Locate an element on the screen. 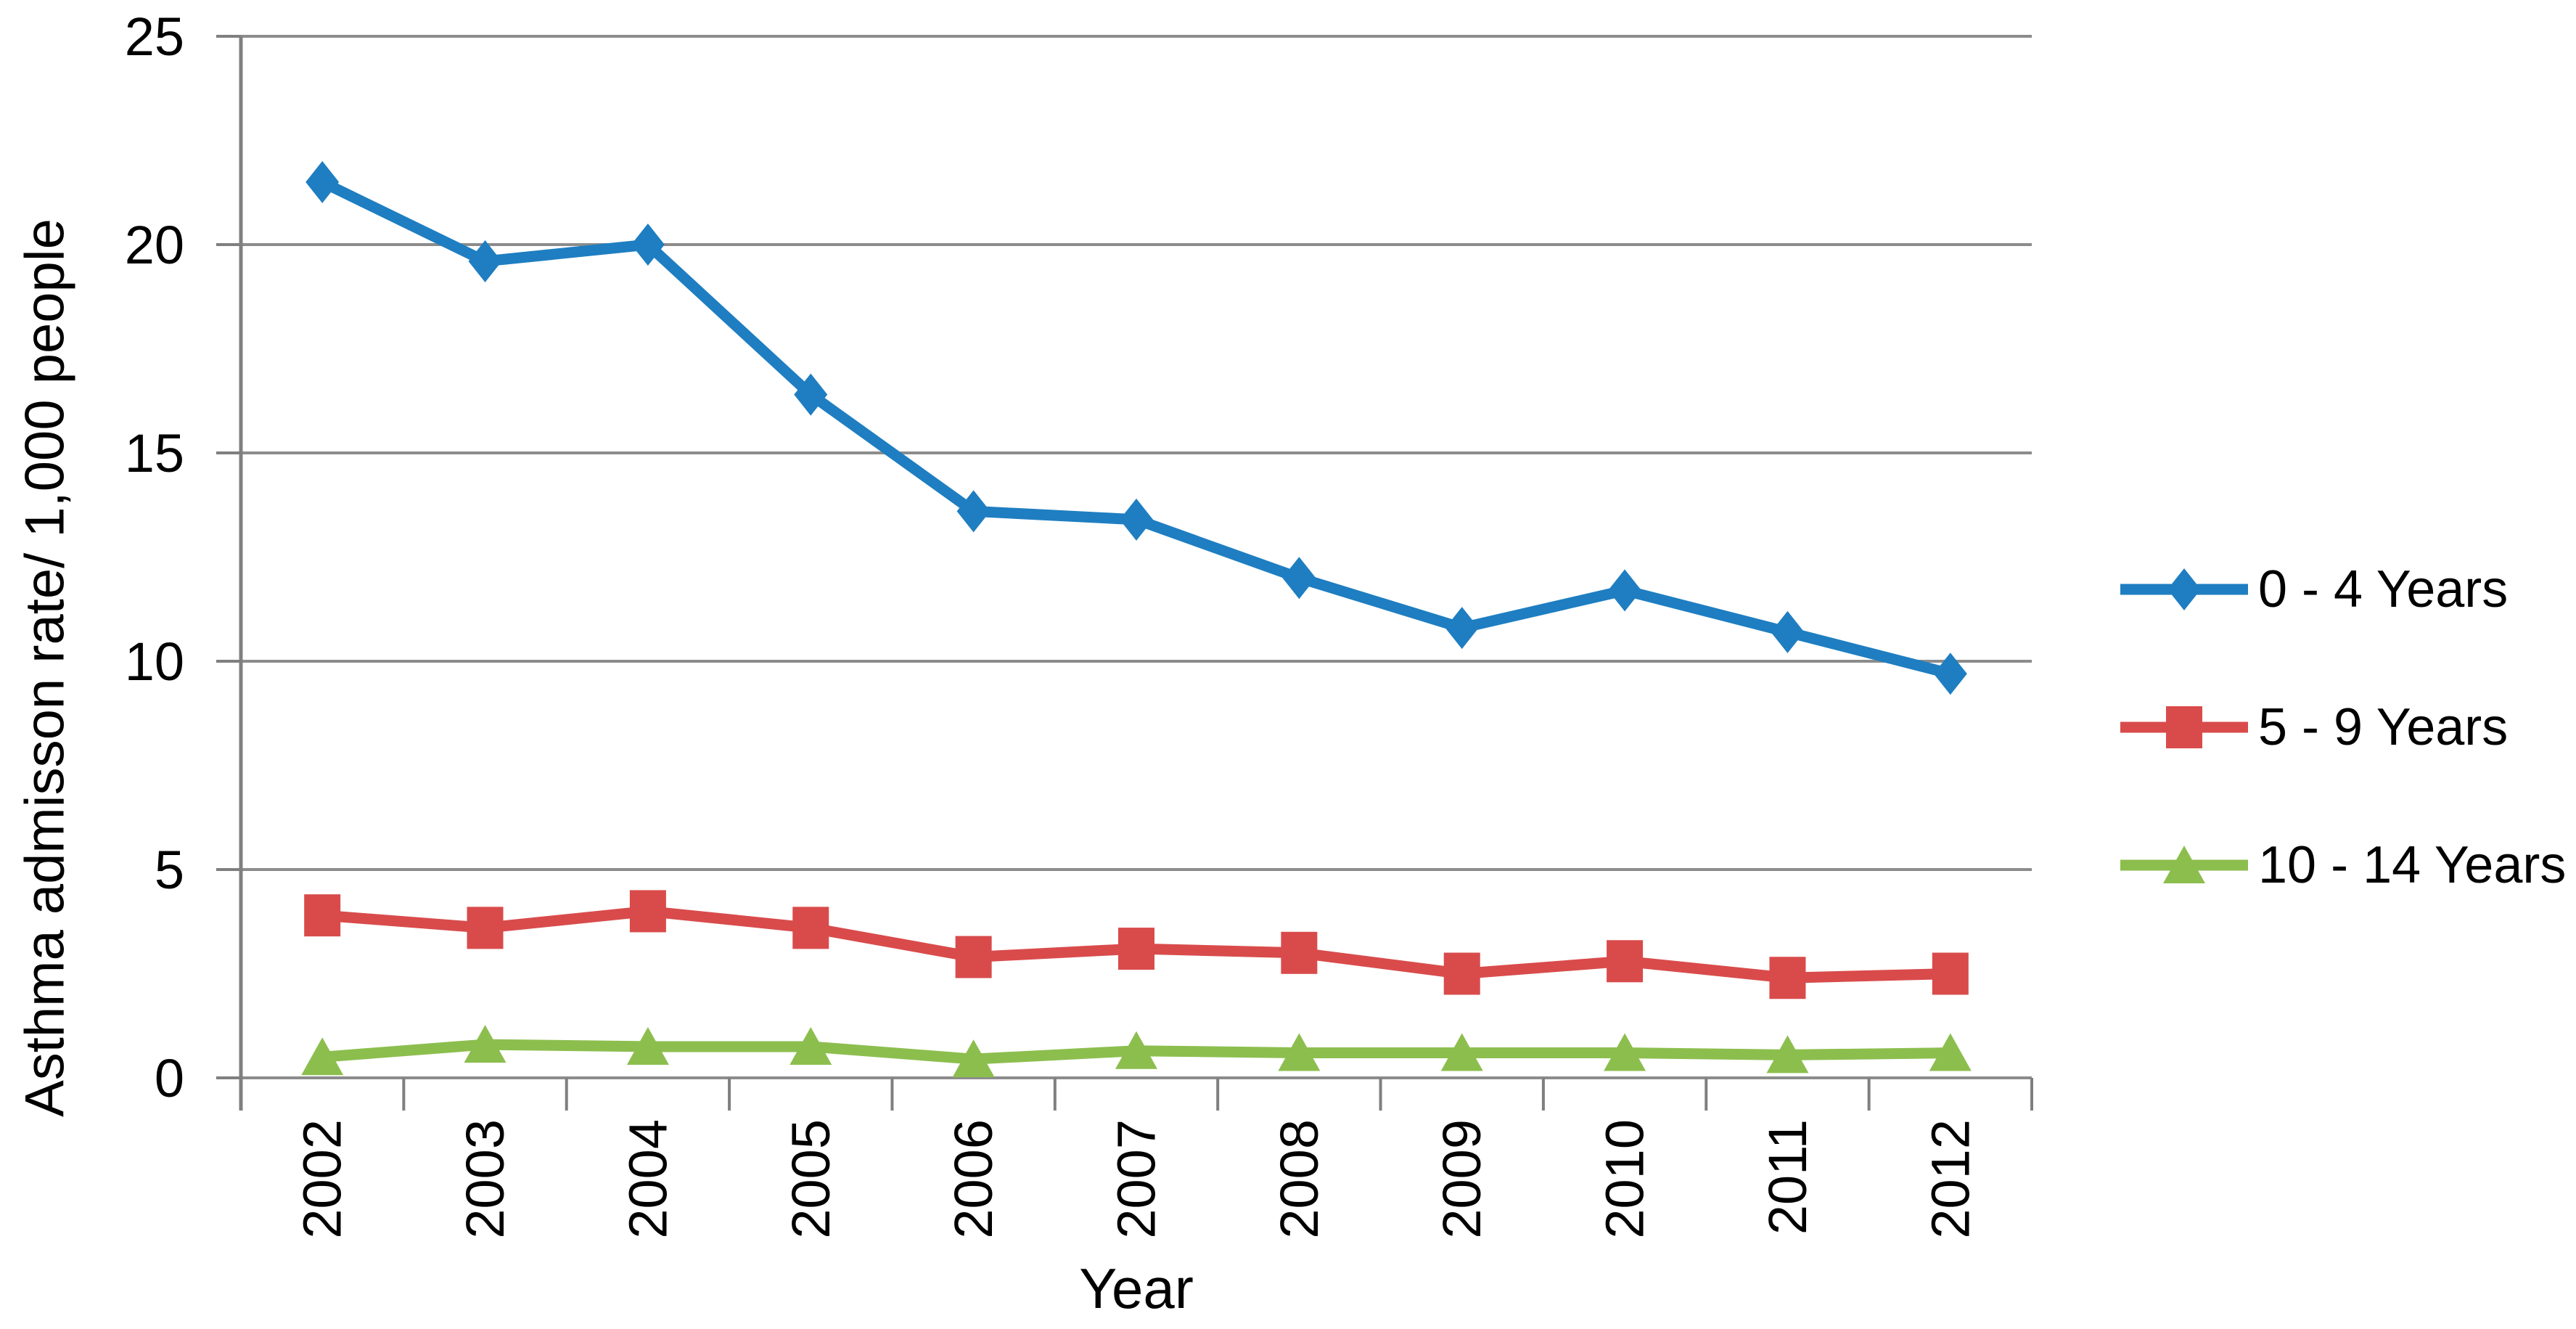 The width and height of the screenshot is (2576, 1329). legend-square-icon is located at coordinates (2184, 727).